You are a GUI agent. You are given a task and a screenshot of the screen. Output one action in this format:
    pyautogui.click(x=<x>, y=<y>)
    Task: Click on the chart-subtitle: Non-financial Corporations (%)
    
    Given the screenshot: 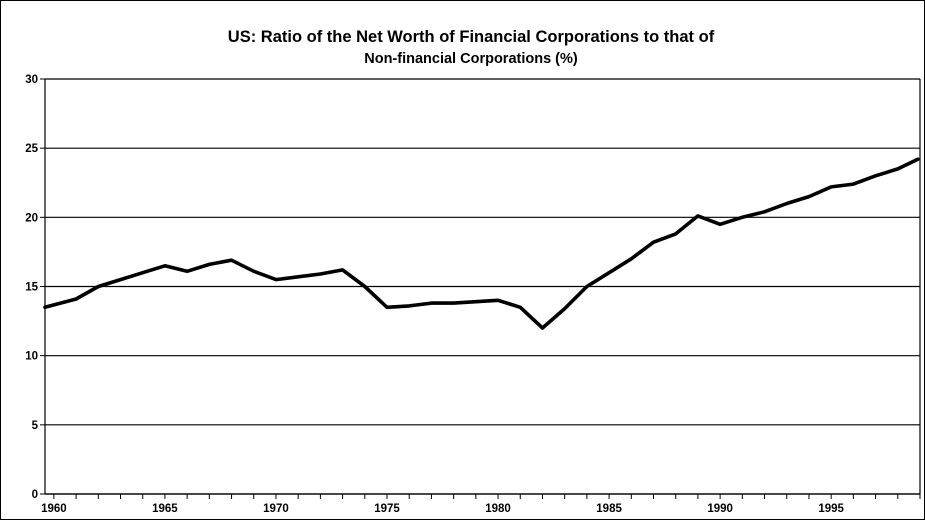 What is the action you would take?
    pyautogui.click(x=471, y=59)
    